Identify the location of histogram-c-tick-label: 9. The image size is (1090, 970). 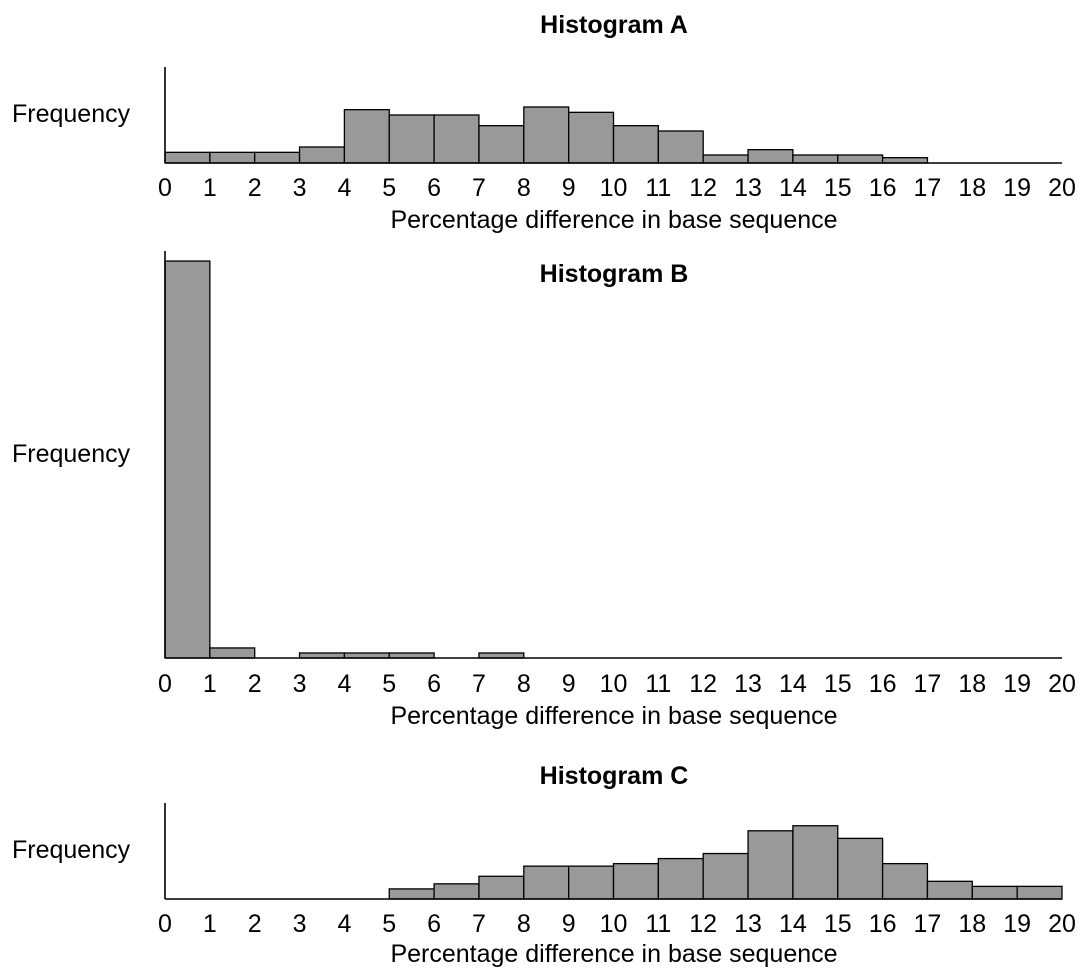
(569, 924).